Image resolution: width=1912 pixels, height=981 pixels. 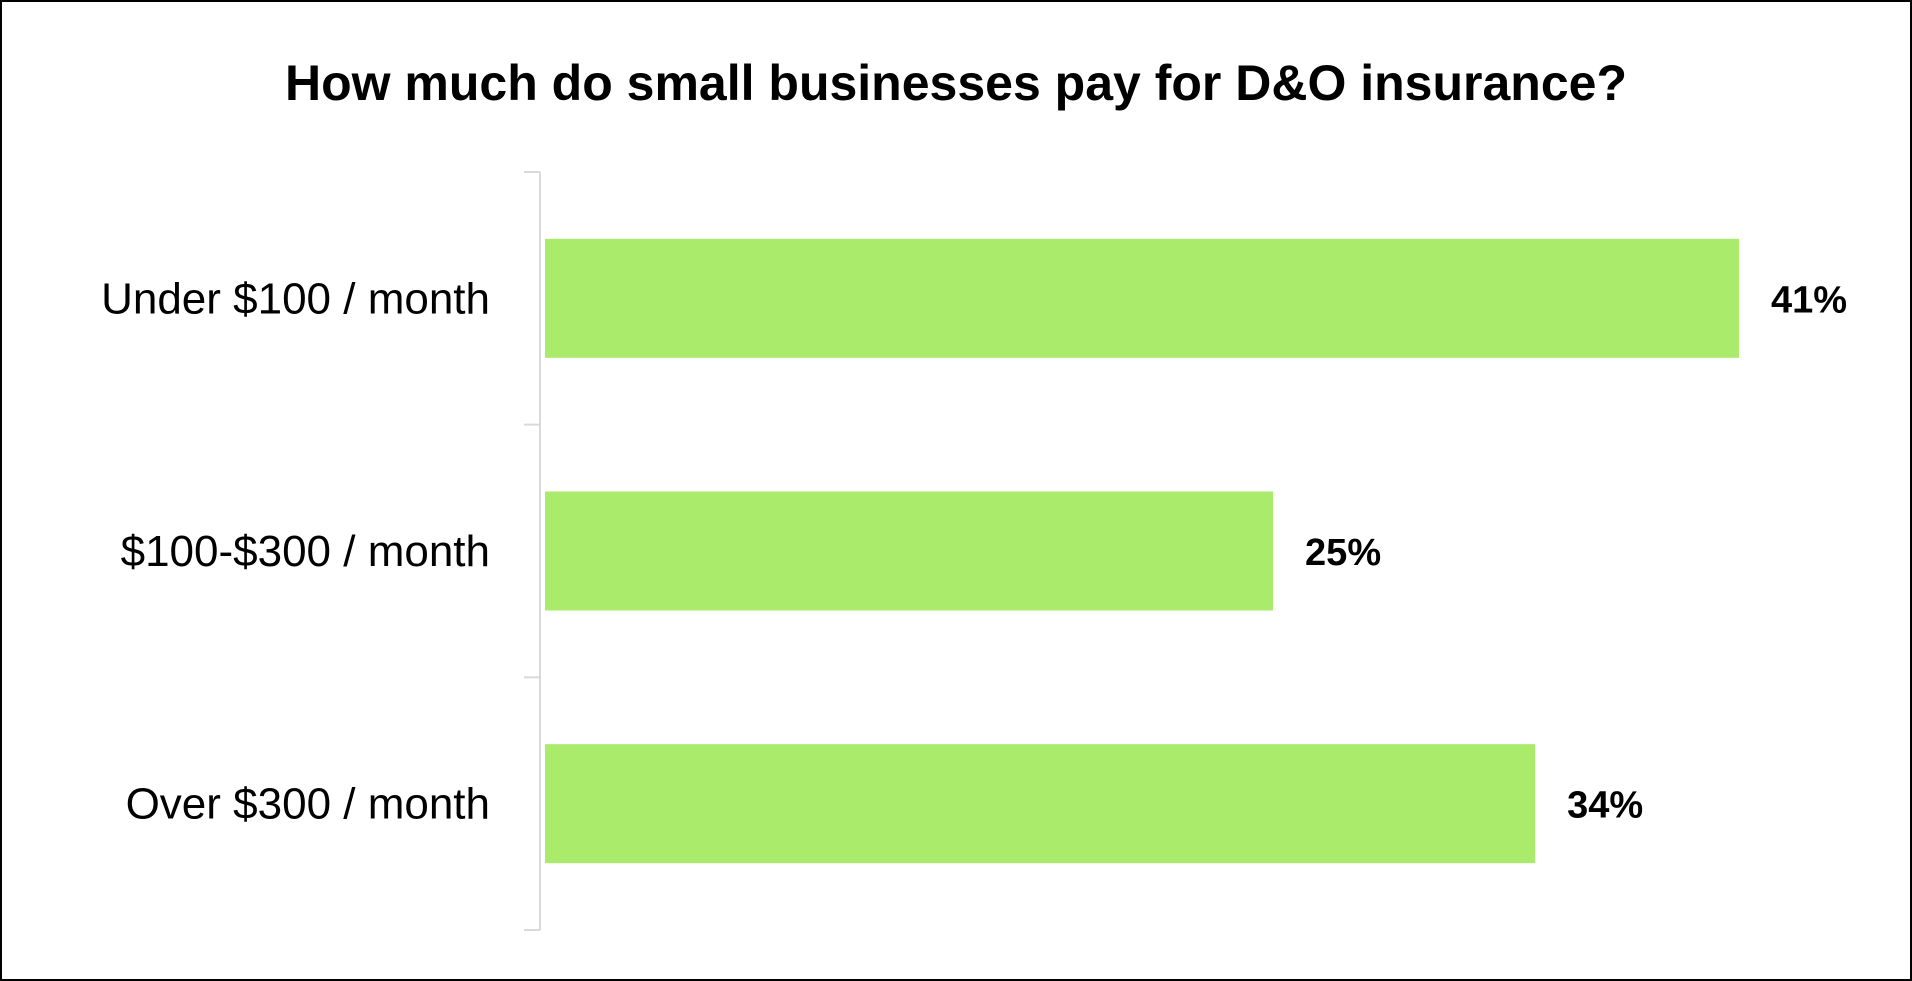 I want to click on category-label: $100-$300 / month, so click(x=305, y=551).